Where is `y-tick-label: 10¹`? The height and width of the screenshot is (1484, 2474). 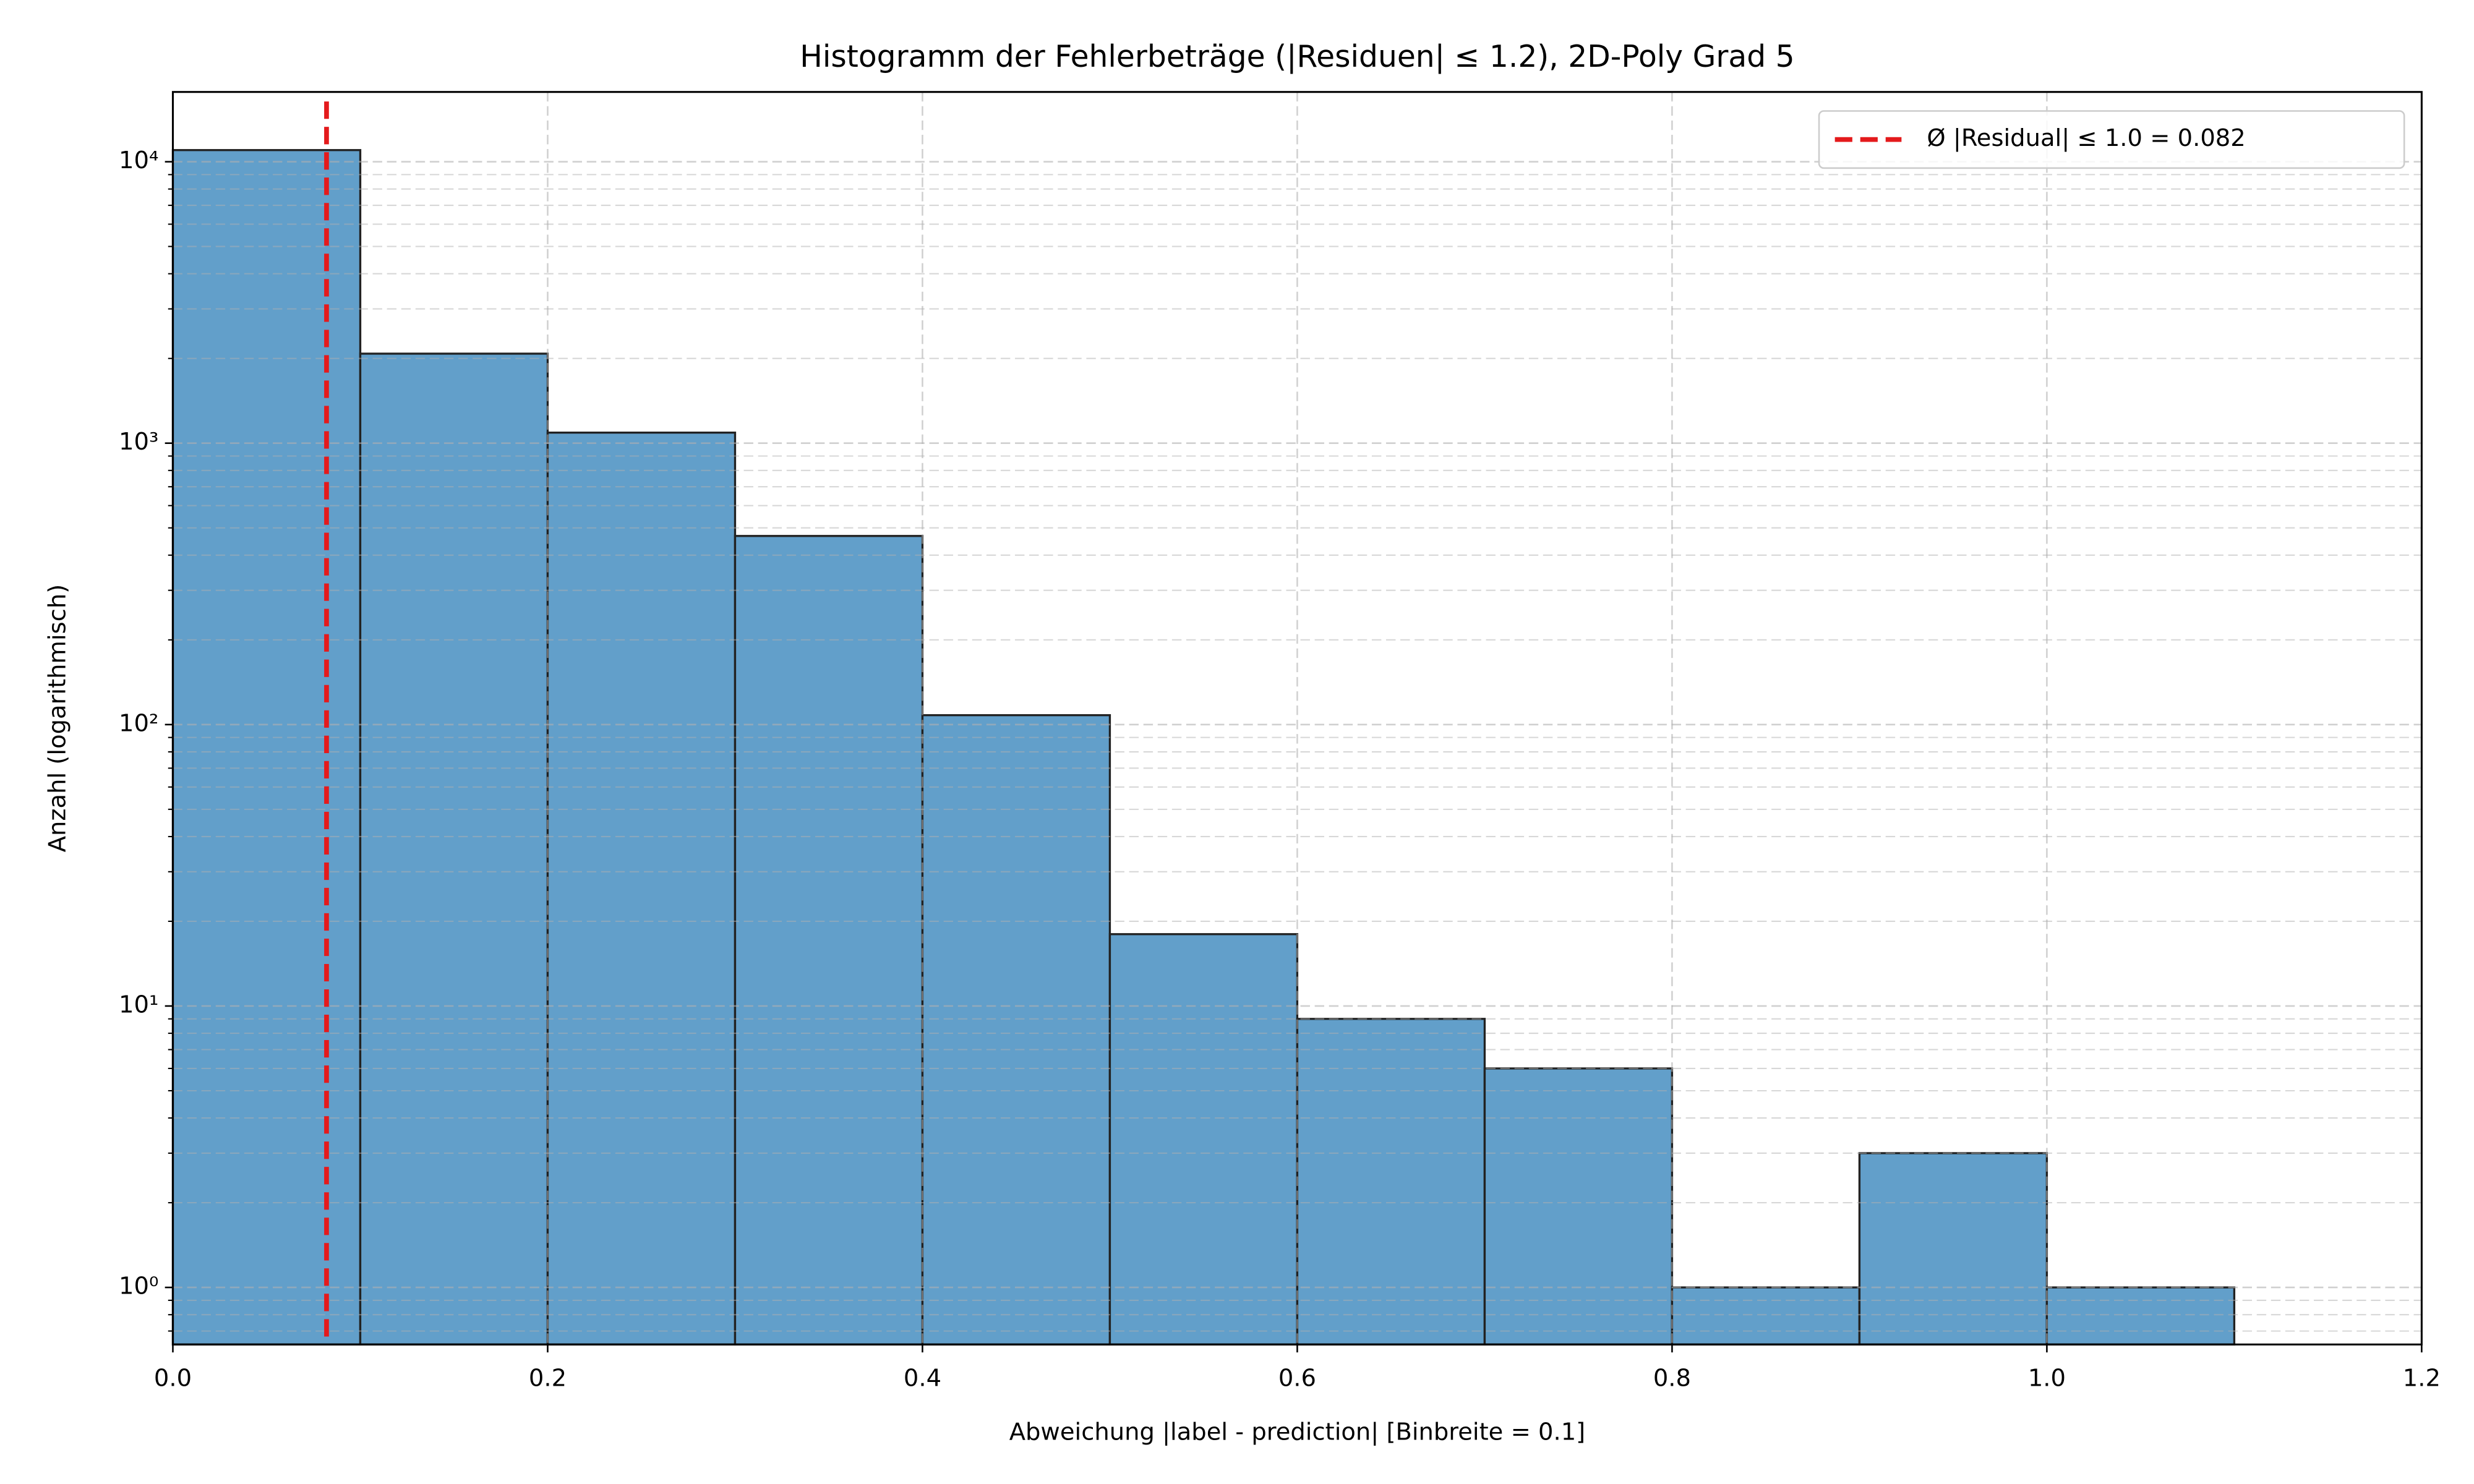
y-tick-label: 10¹ is located at coordinates (138, 1004).